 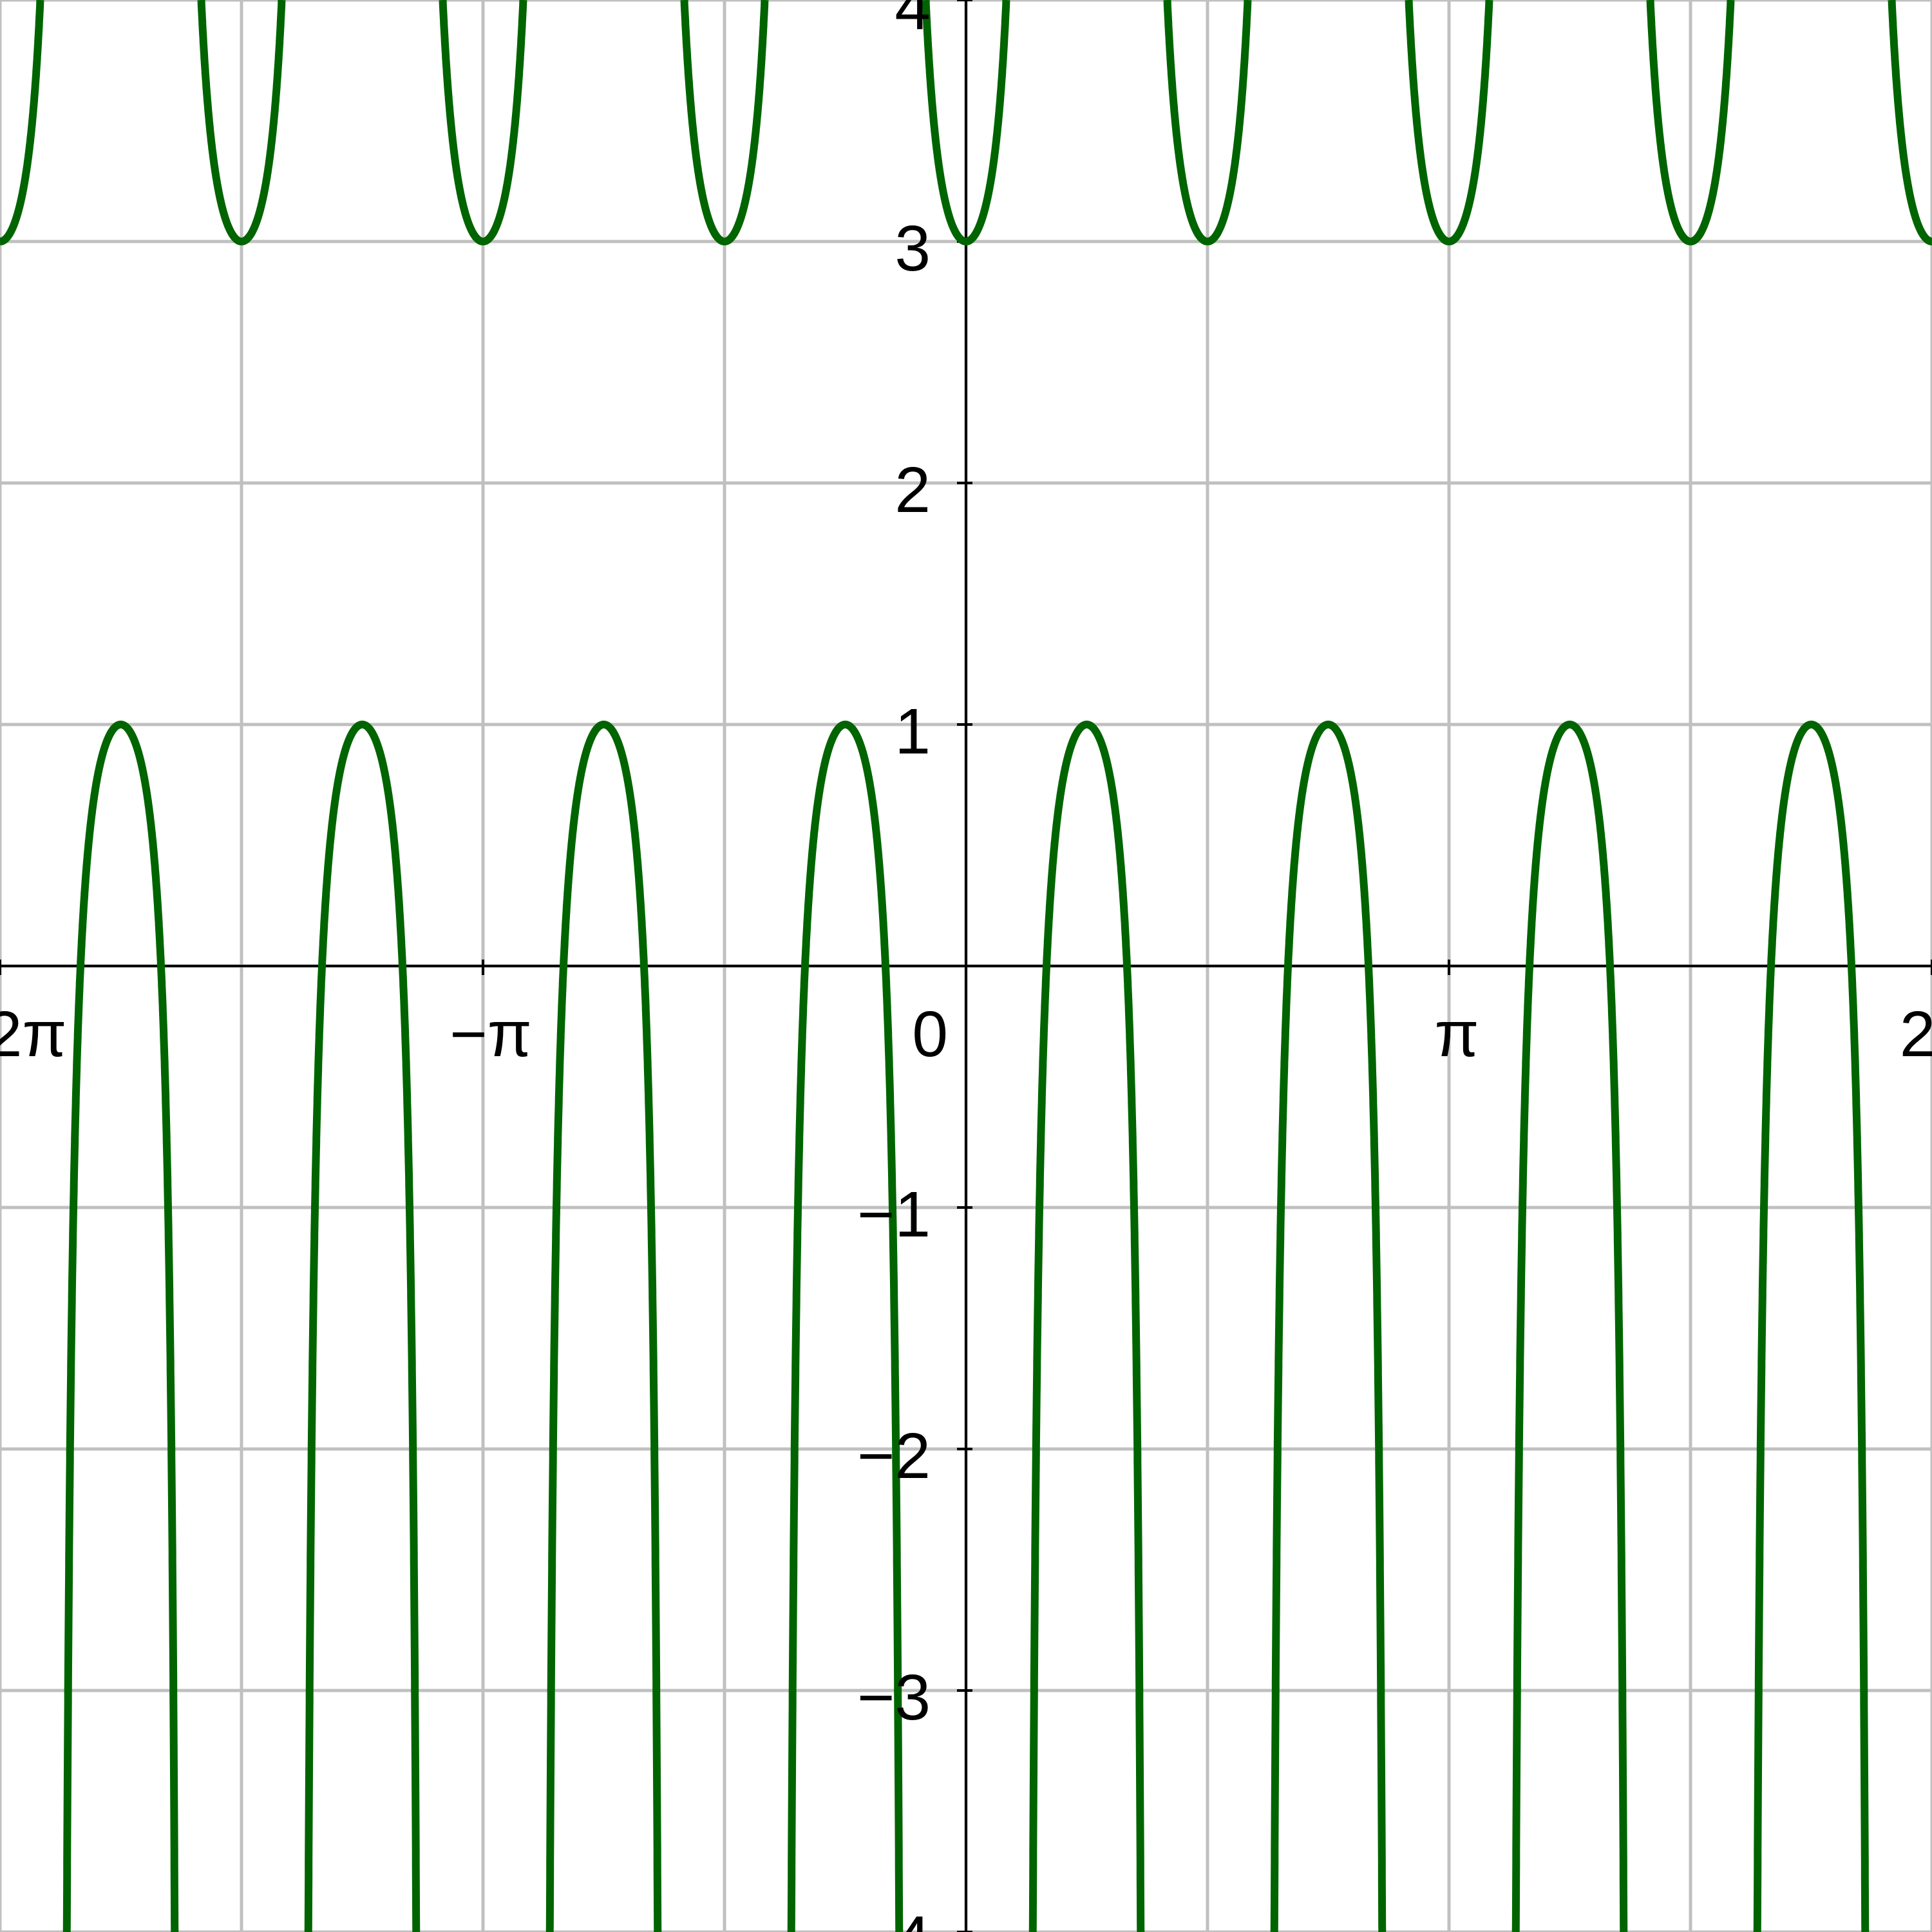 I want to click on y-tick-label: 3, so click(x=913, y=249).